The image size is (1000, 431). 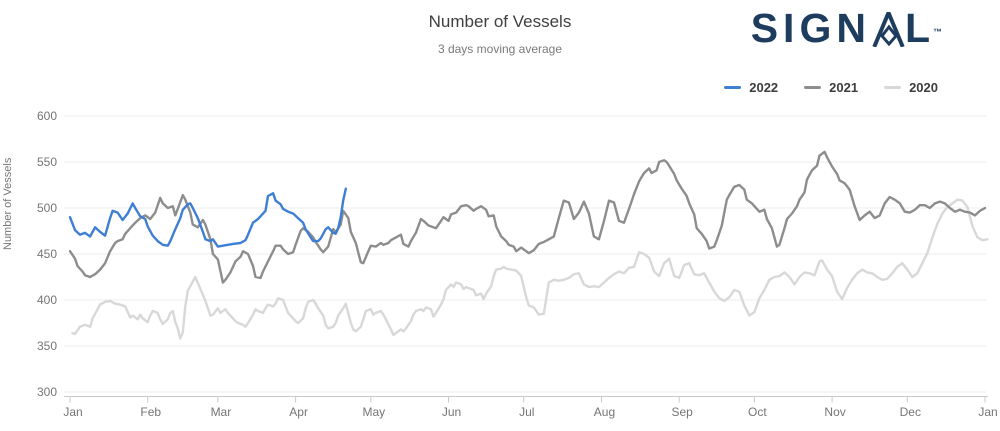 I want to click on x-tick-label-8: Sep, so click(x=682, y=412).